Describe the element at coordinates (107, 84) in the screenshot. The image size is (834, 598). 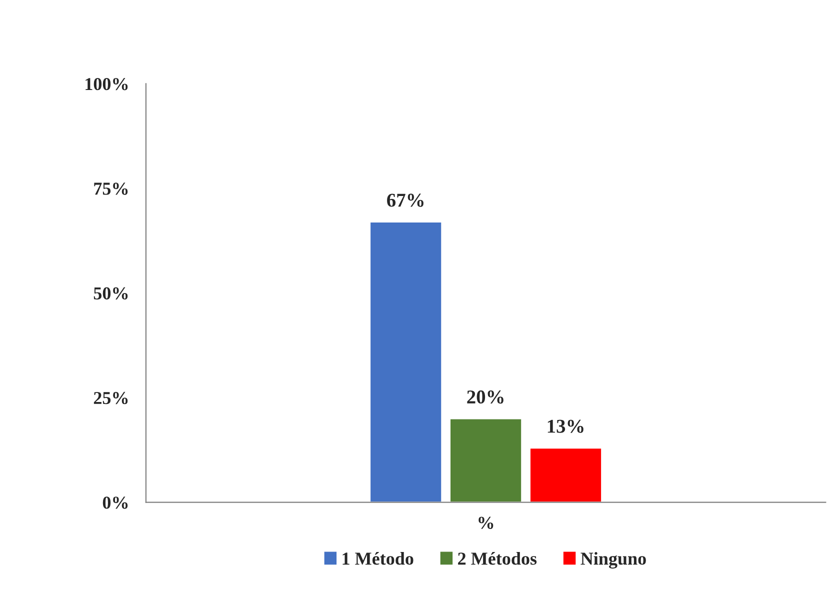
I see `y-tick-label: 100%` at that location.